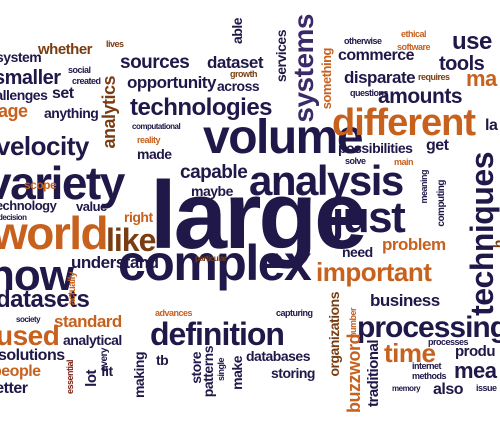 This screenshot has width=500, height=430. What do you see at coordinates (353, 323) in the screenshot?
I see `word-number: number` at bounding box center [353, 323].